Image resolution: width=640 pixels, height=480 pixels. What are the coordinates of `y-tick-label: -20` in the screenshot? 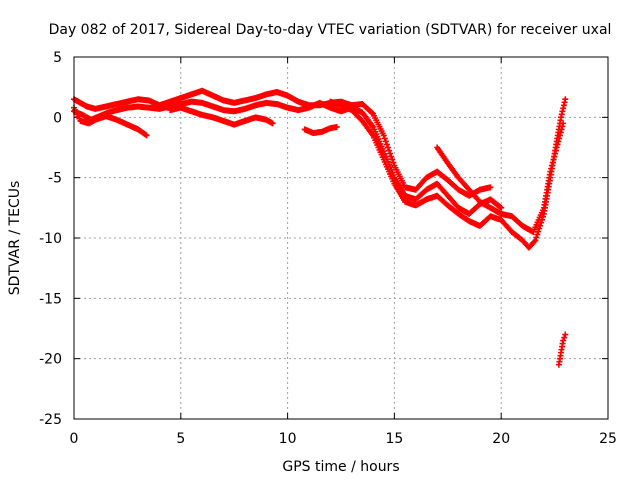 It's located at (50, 360).